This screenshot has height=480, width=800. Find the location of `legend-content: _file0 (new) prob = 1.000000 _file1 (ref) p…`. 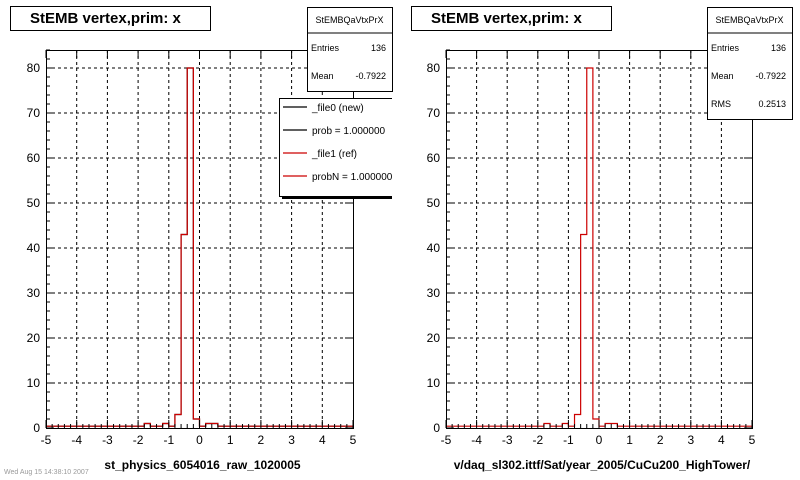

legend-content: _file0 (new) prob = 1.000000 _file1 (ref) p… is located at coordinates (336, 148).